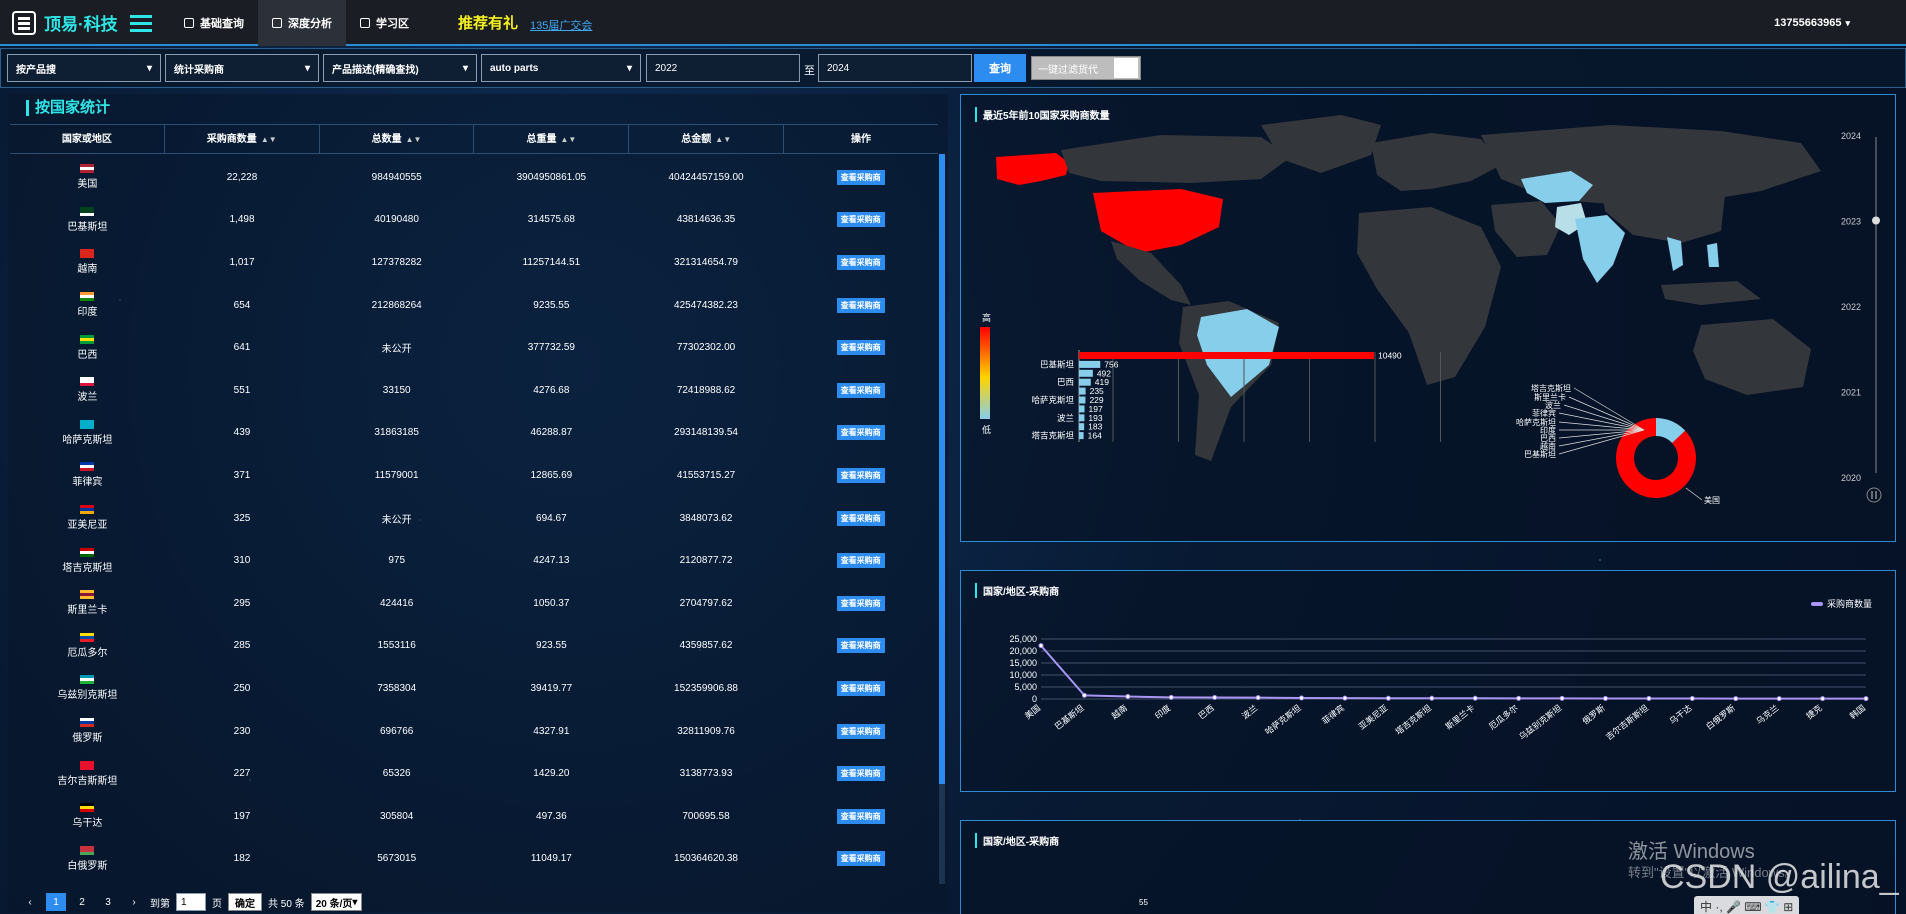 This screenshot has height=914, width=1906. Describe the element at coordinates (1851, 307) in the screenshot. I see `timeline-year: 2022` at that location.